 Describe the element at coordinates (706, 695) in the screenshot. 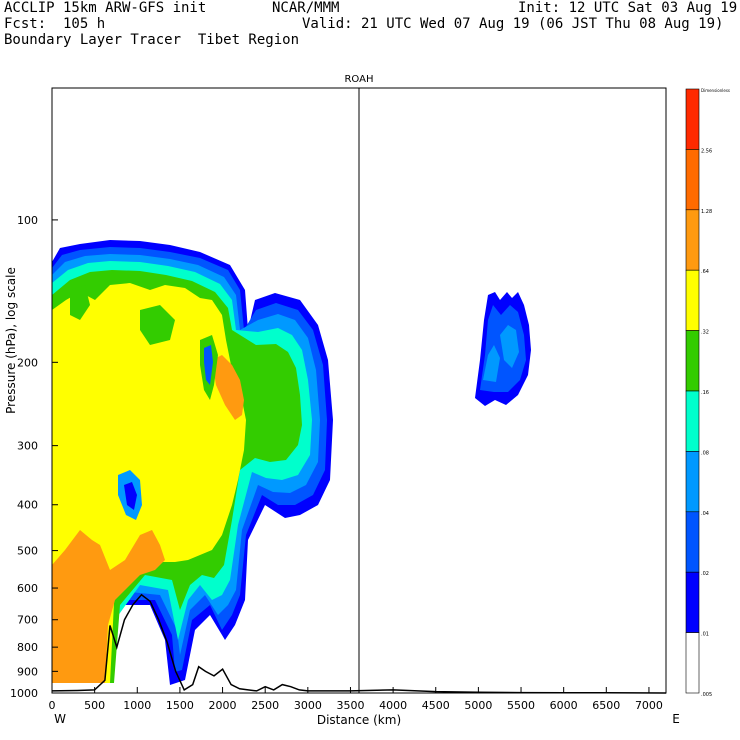

I see `legend-level-label: .005` at that location.